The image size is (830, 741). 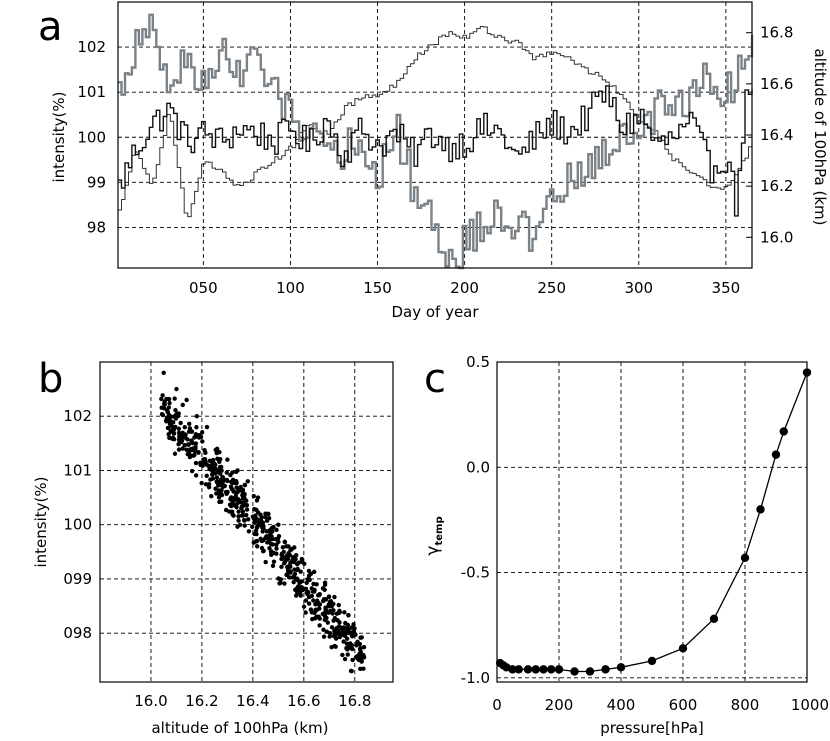 What do you see at coordinates (551, 288) in the screenshot?
I see `panel-a-xtick-label: 250` at bounding box center [551, 288].